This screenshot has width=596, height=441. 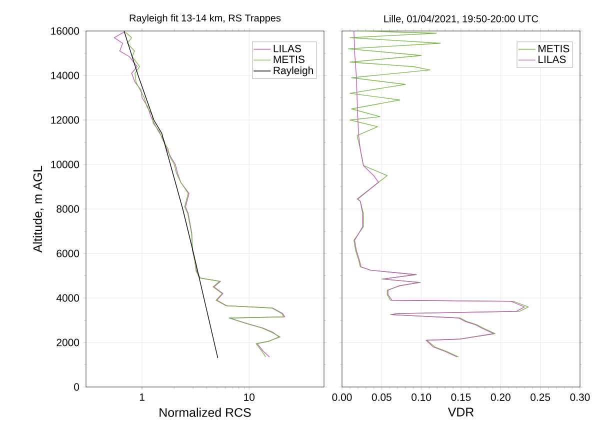 What do you see at coordinates (68, 209) in the screenshot?
I see `y-tick-label: 8000` at bounding box center [68, 209].